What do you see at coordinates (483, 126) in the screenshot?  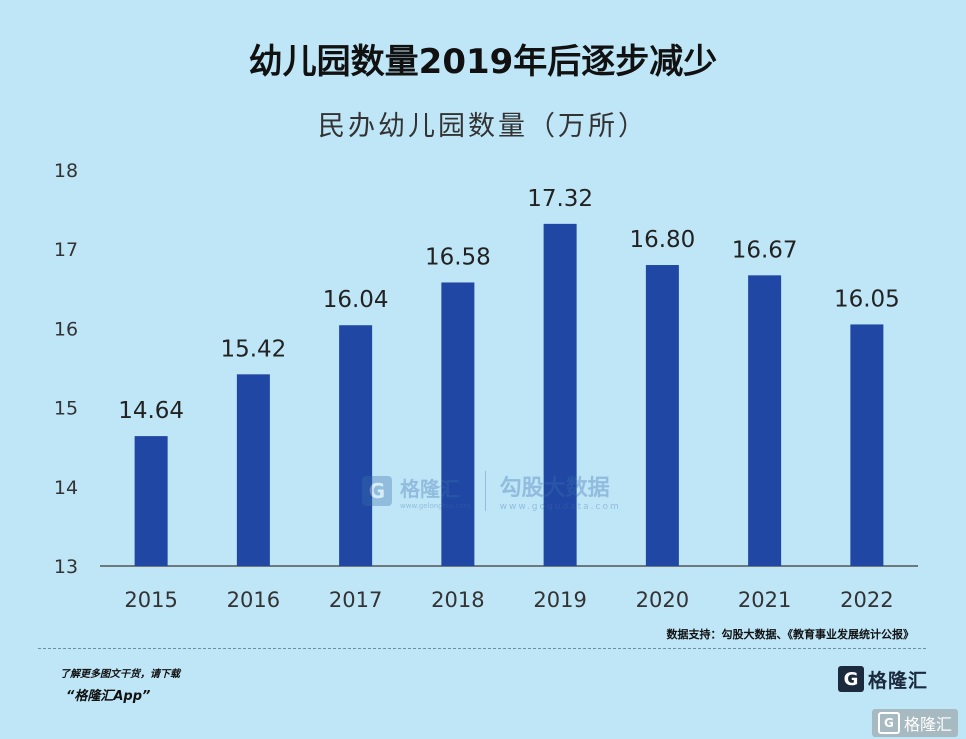 I see `chart-subtitle: 民办幼儿园数量（万所）` at bounding box center [483, 126].